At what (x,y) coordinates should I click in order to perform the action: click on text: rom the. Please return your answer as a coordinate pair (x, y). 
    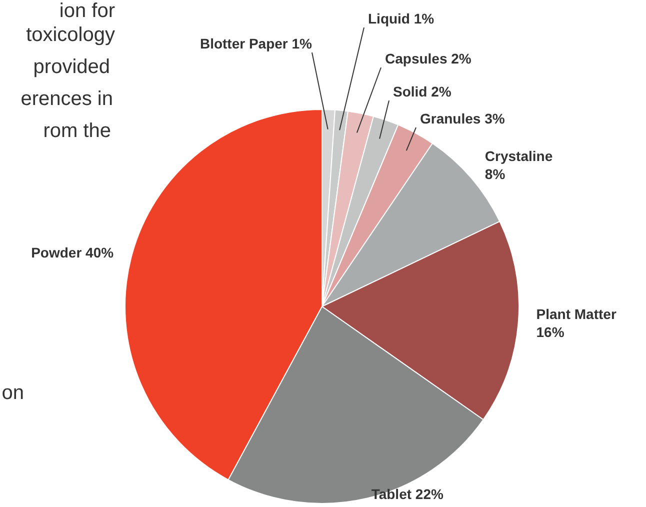
    Looking at the image, I should click on (77, 131).